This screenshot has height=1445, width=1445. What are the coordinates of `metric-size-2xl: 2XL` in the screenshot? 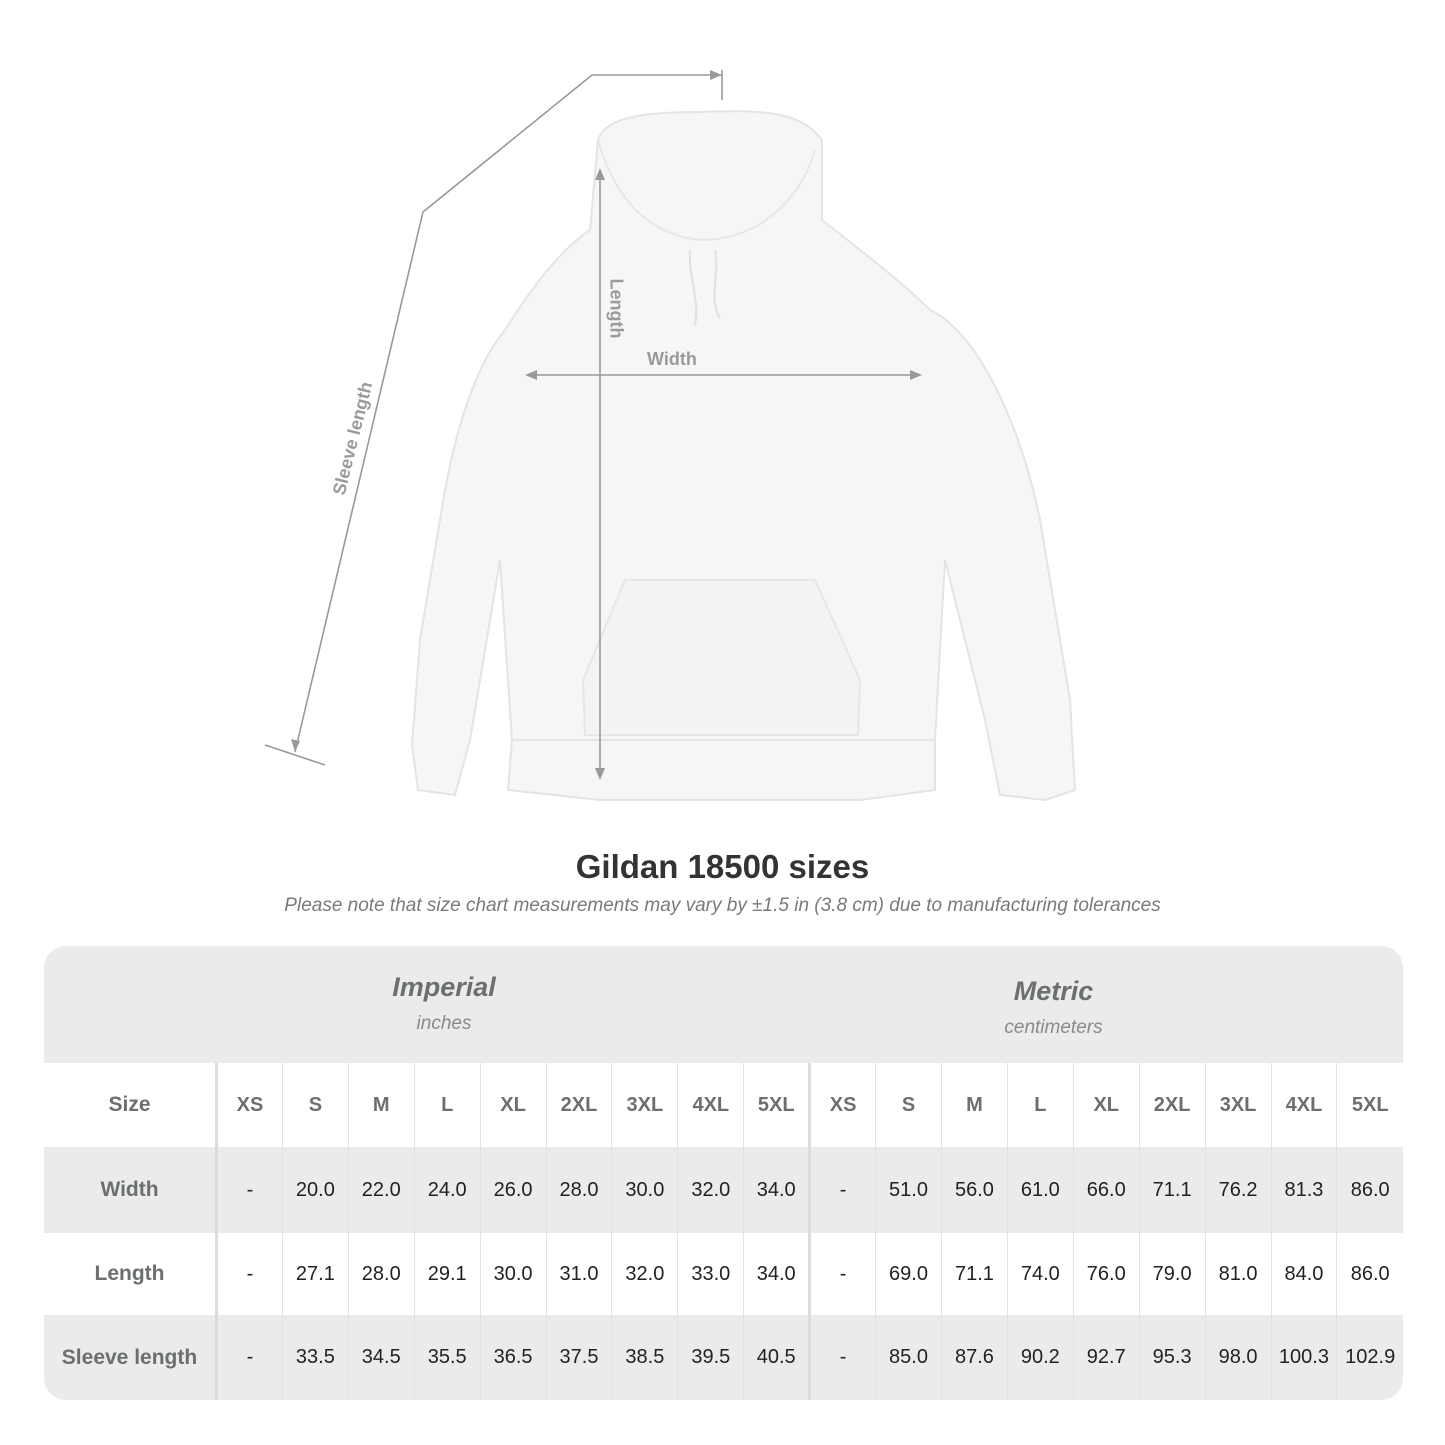 It's located at (1172, 1105).